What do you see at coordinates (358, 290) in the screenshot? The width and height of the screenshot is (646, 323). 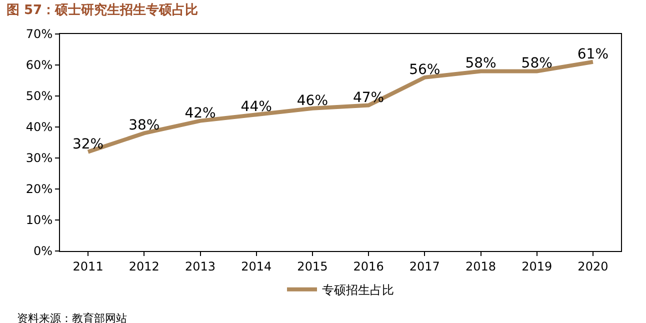 I see `legend-label: 专硕招生占比` at bounding box center [358, 290].